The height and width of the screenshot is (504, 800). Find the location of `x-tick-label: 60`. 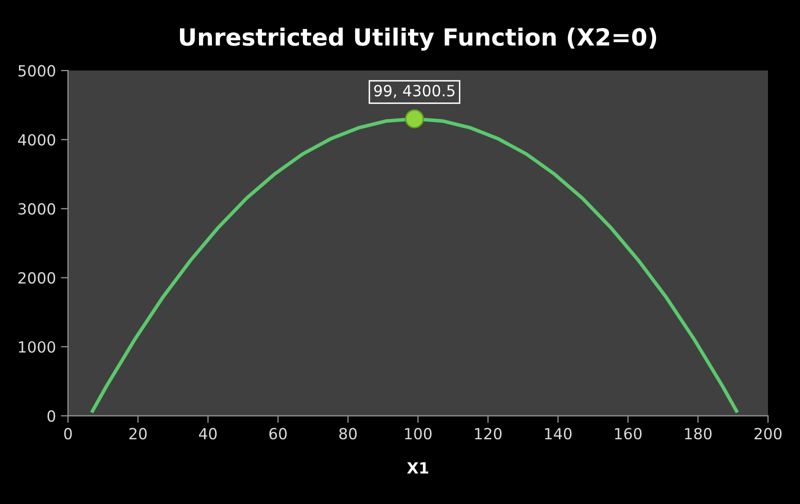

x-tick-label: 60 is located at coordinates (278, 434).